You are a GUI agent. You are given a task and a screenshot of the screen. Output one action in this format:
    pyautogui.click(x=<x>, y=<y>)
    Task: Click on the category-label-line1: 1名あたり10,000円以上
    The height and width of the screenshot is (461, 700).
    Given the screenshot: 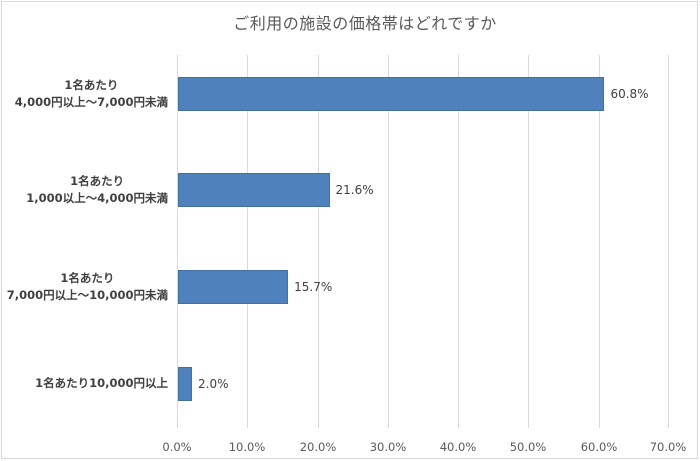 What is the action you would take?
    pyautogui.click(x=101, y=383)
    